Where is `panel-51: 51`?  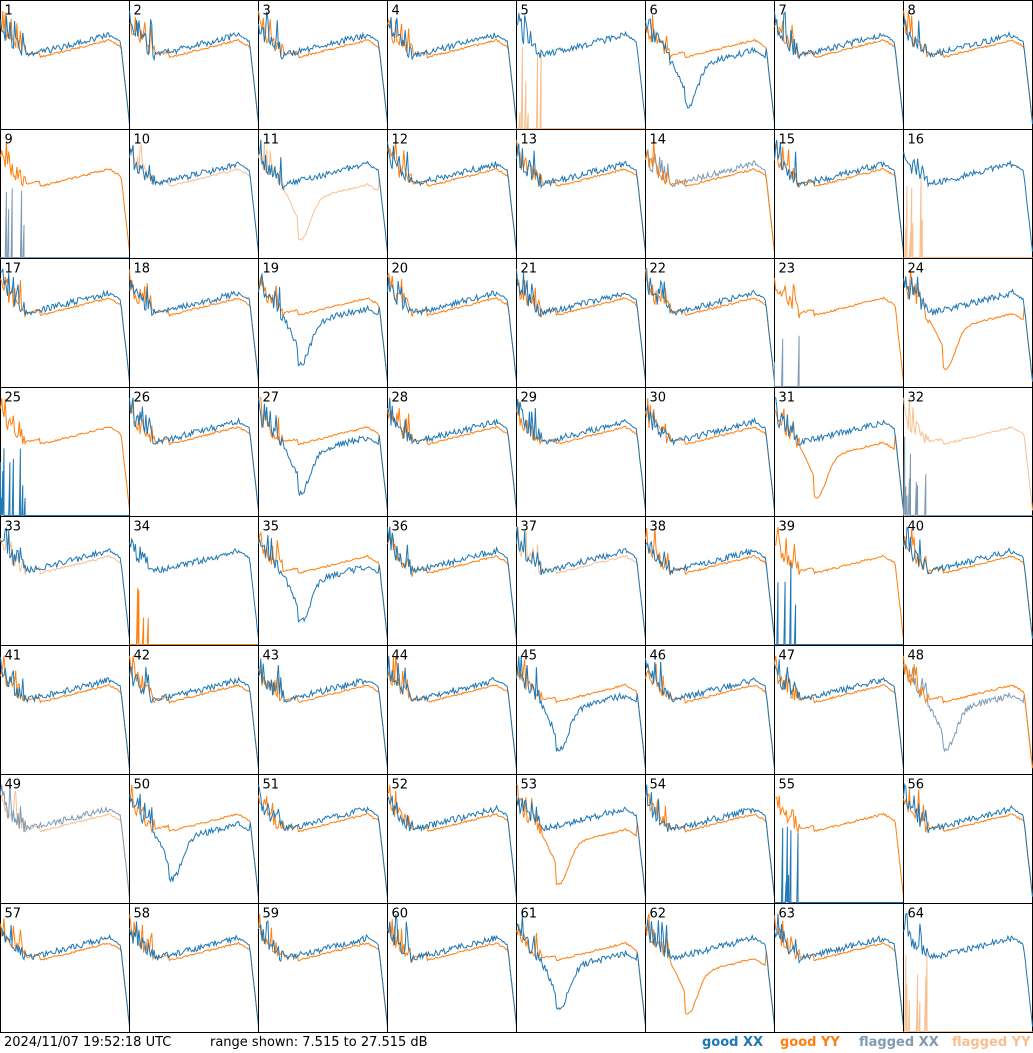
panel-51: 51 is located at coordinates (323, 839).